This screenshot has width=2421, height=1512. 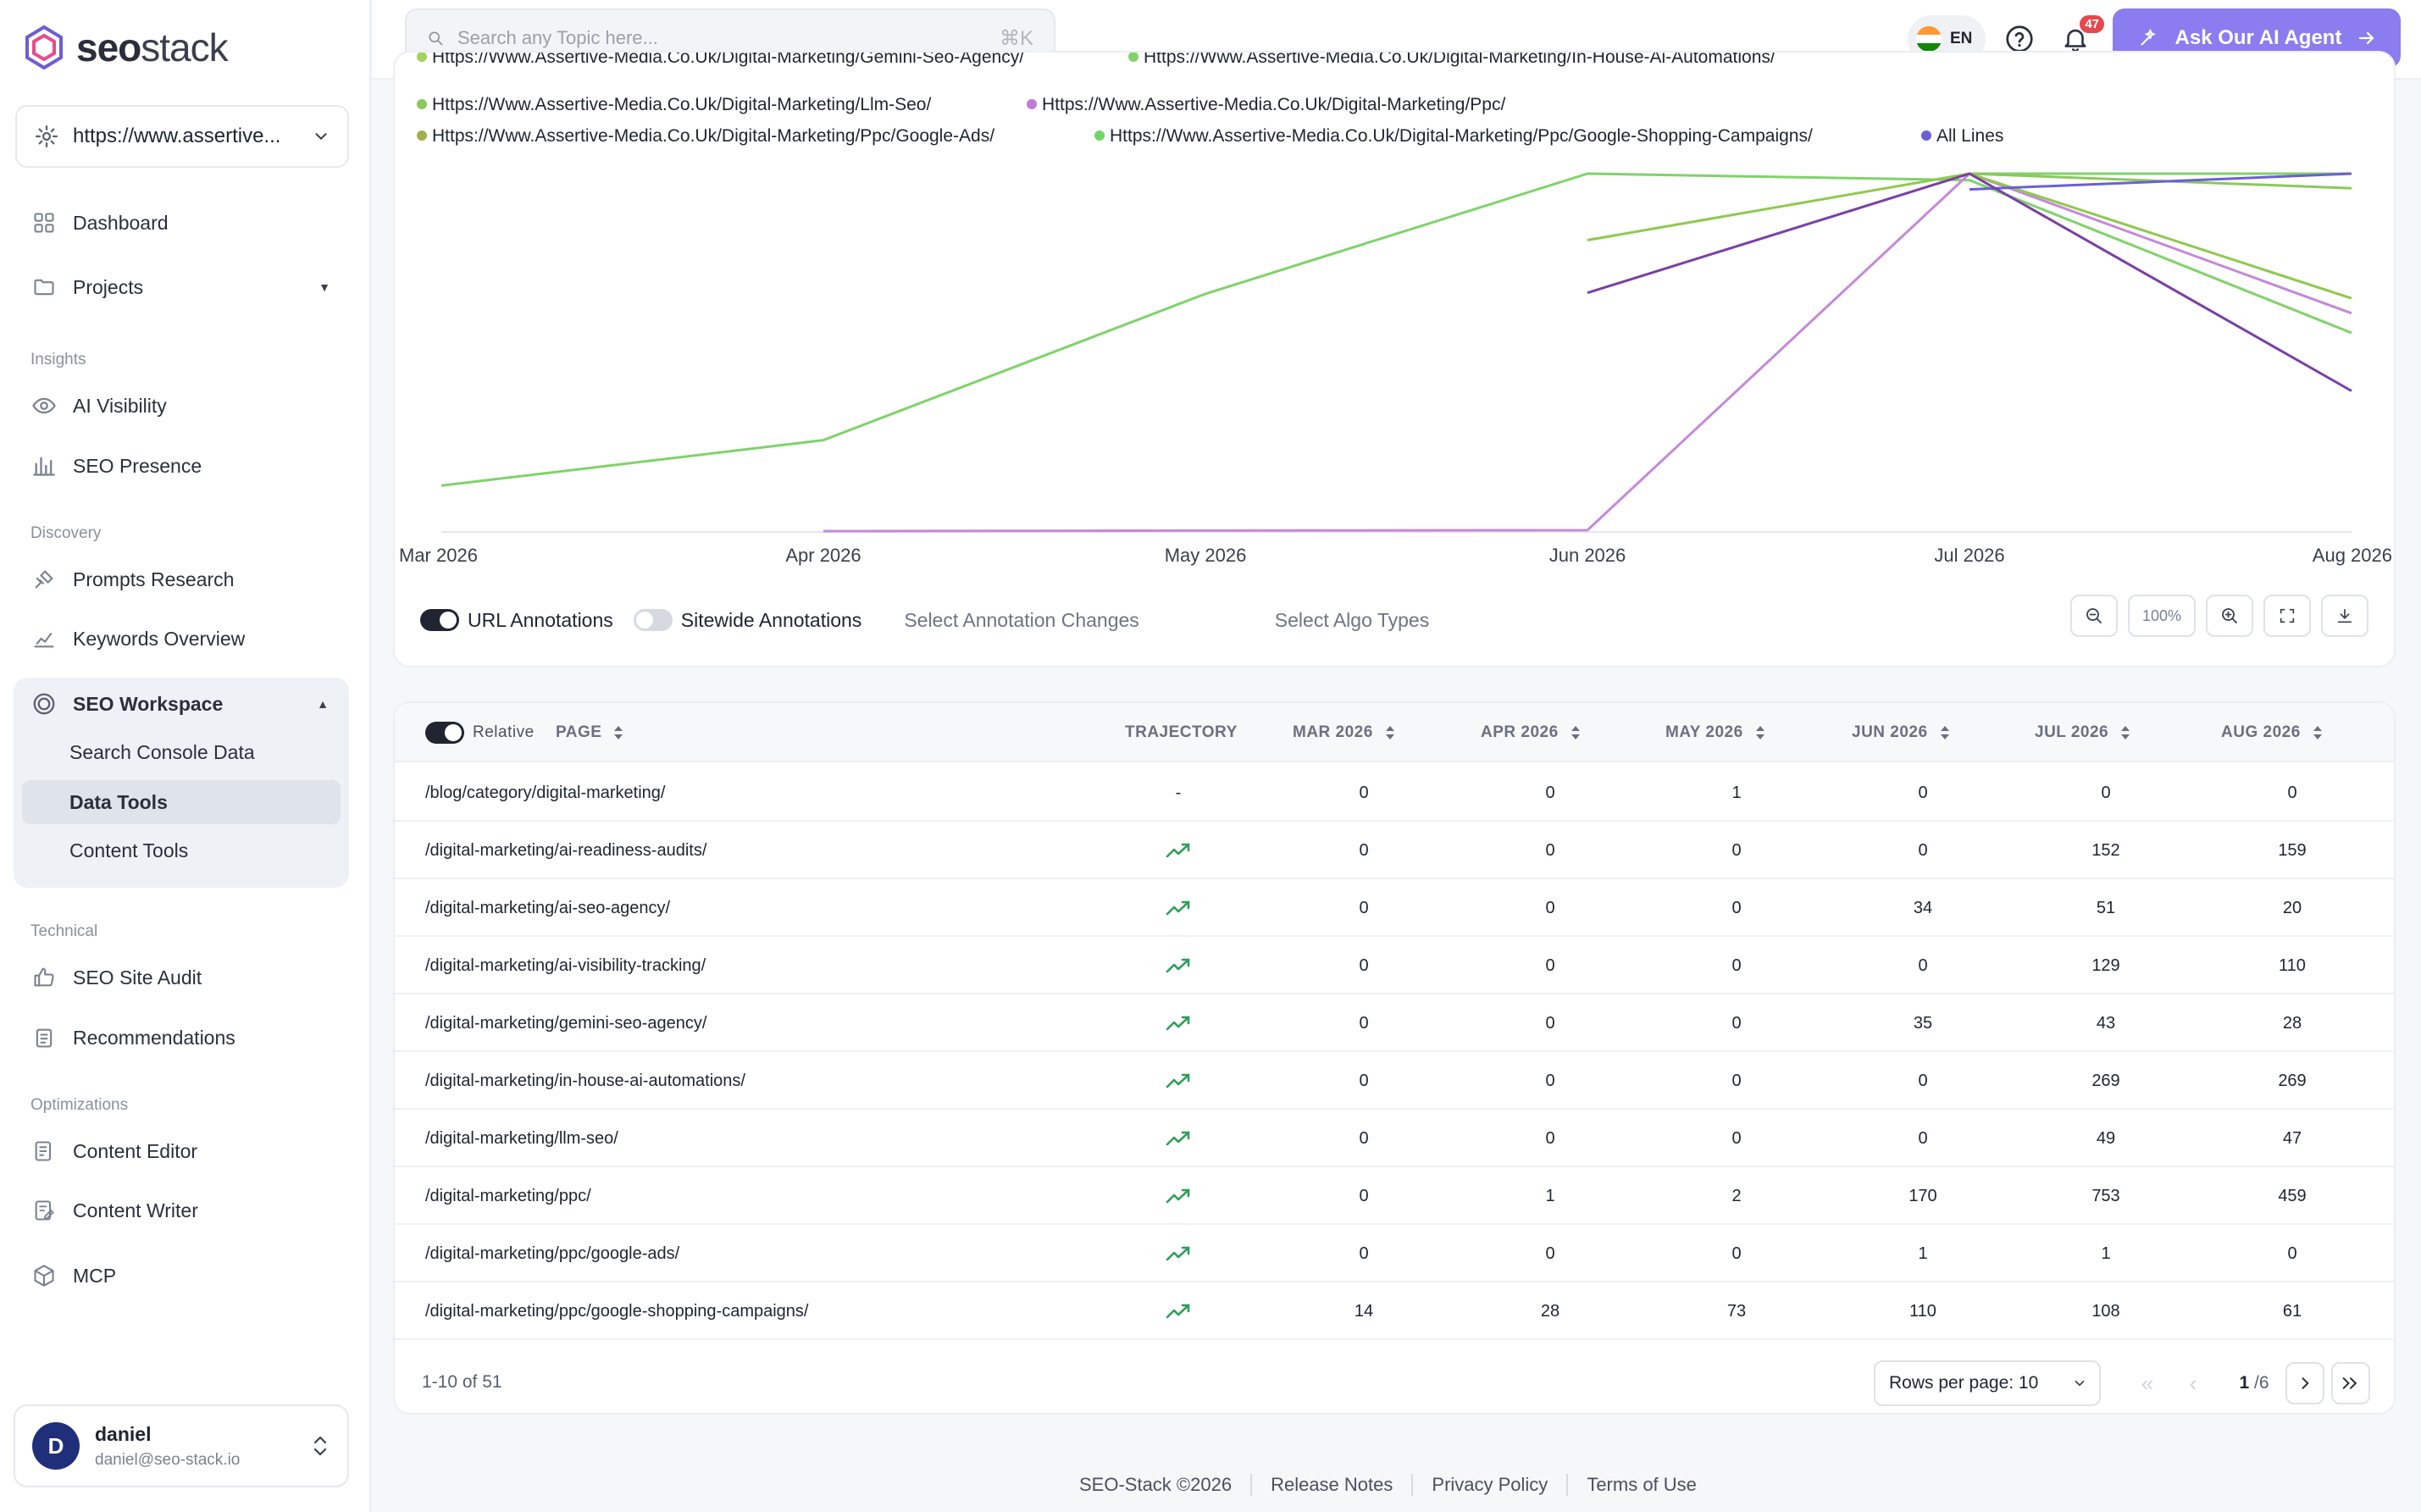 What do you see at coordinates (2094, 616) in the screenshot?
I see `zoom-out-button` at bounding box center [2094, 616].